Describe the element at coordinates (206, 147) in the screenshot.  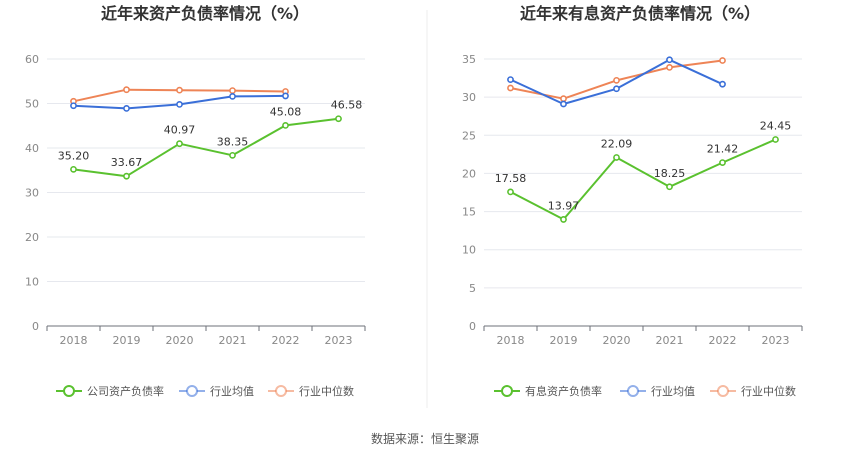
I see `chart-1-series-1-line` at that location.